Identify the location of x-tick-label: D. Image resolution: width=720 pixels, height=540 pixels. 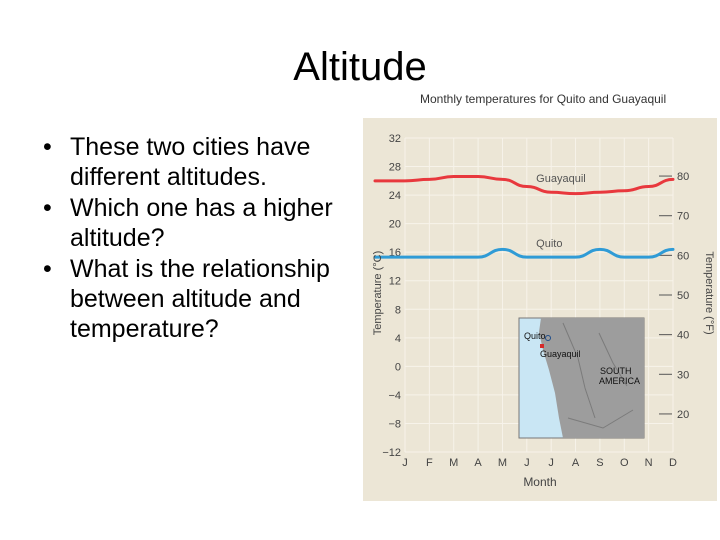
(673, 463).